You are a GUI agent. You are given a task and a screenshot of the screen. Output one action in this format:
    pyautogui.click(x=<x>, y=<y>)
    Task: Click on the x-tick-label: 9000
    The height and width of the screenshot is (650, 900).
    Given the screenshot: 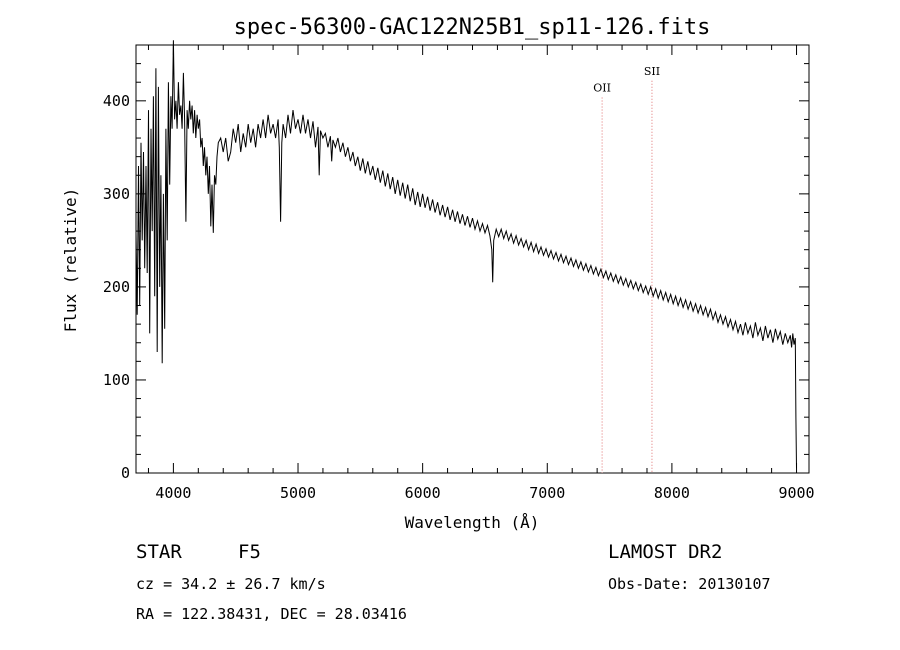 What is the action you would take?
    pyautogui.click(x=796, y=493)
    